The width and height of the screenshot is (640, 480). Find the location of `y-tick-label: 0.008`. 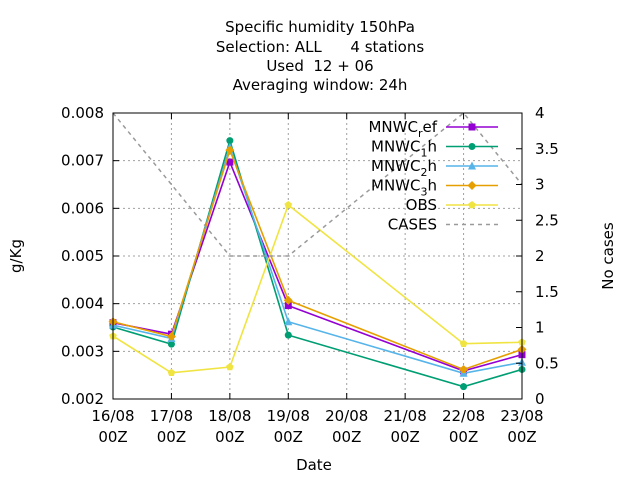

y-tick-label: 0.008 is located at coordinates (82, 113).